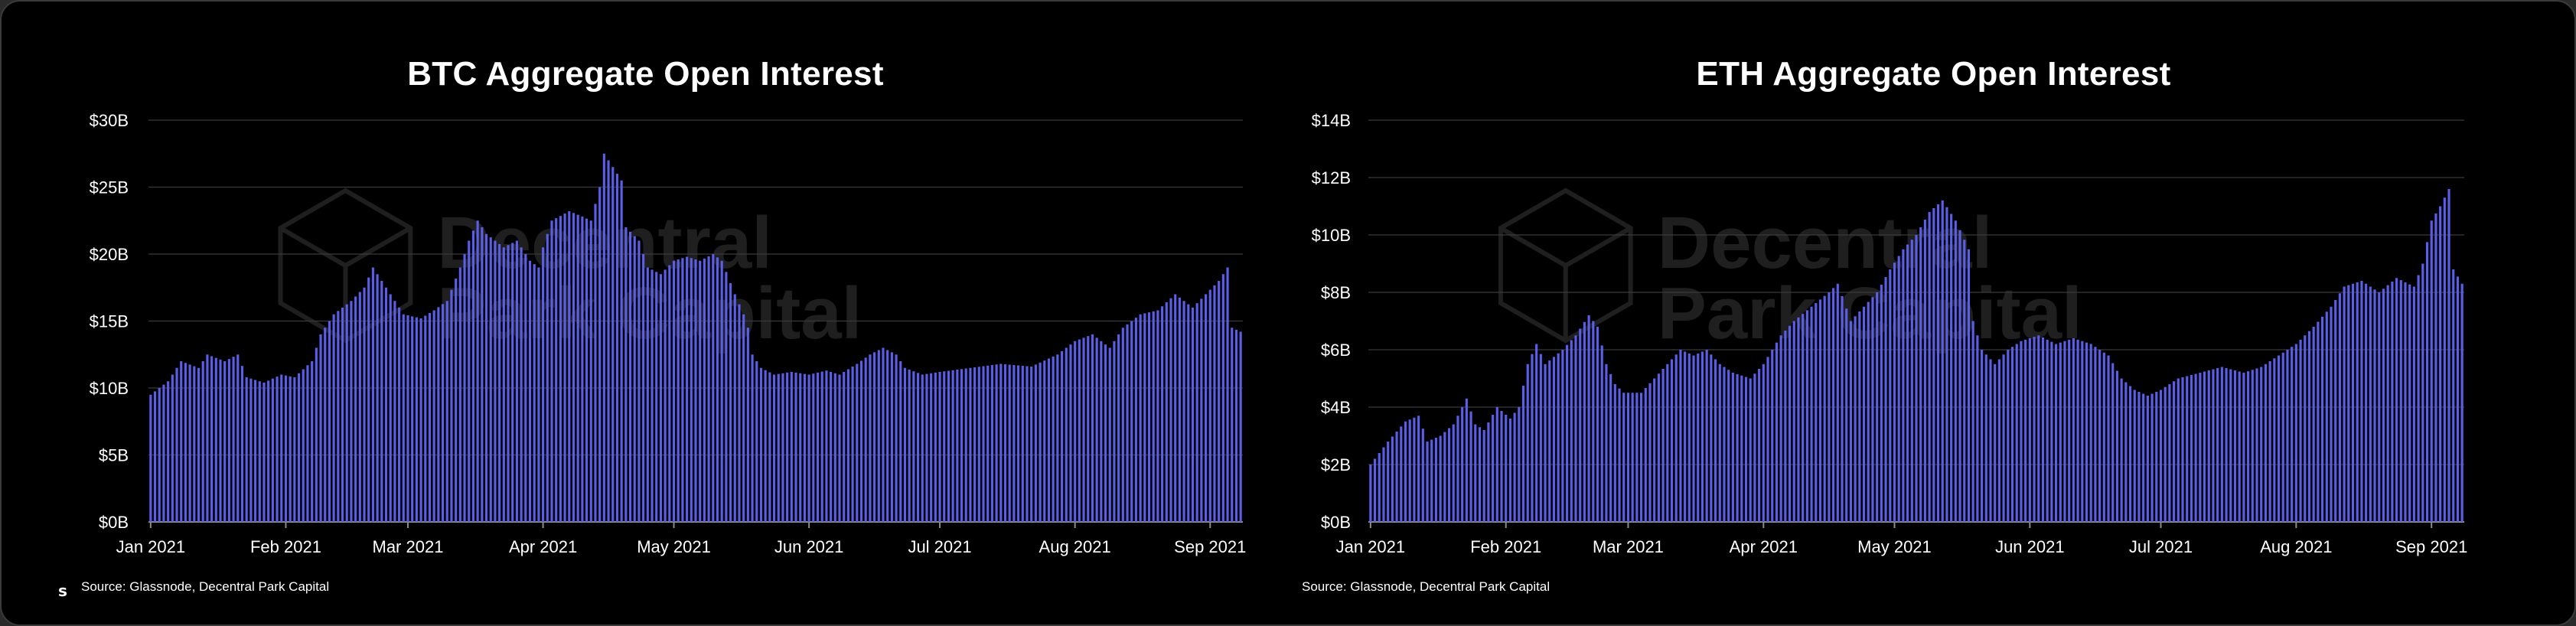 This screenshot has width=2576, height=626. I want to click on y-tick-label: $20B, so click(109, 254).